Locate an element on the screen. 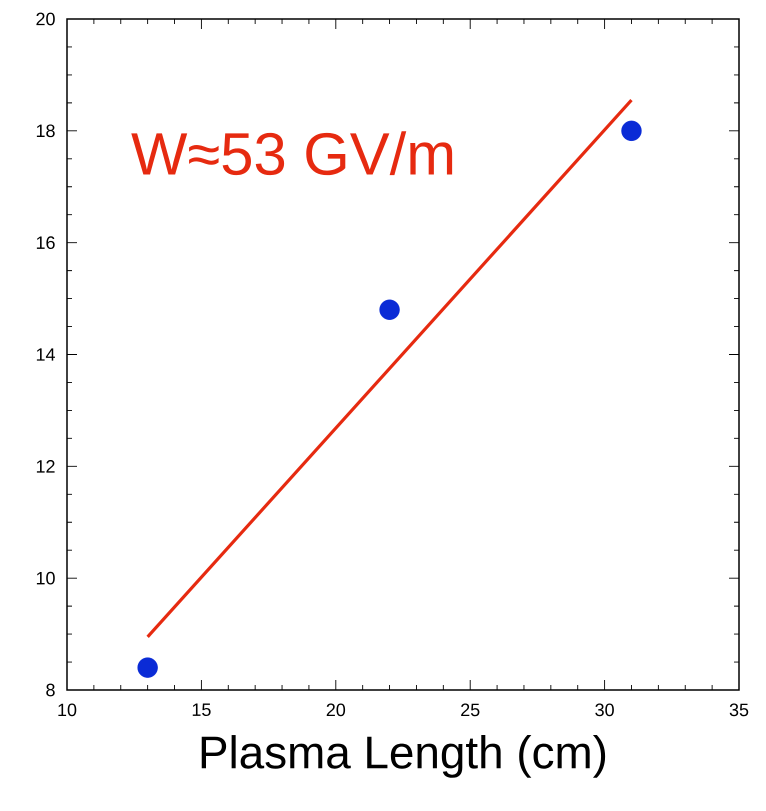 The width and height of the screenshot is (766, 811). y-tick-label: 16 is located at coordinates (45, 242).